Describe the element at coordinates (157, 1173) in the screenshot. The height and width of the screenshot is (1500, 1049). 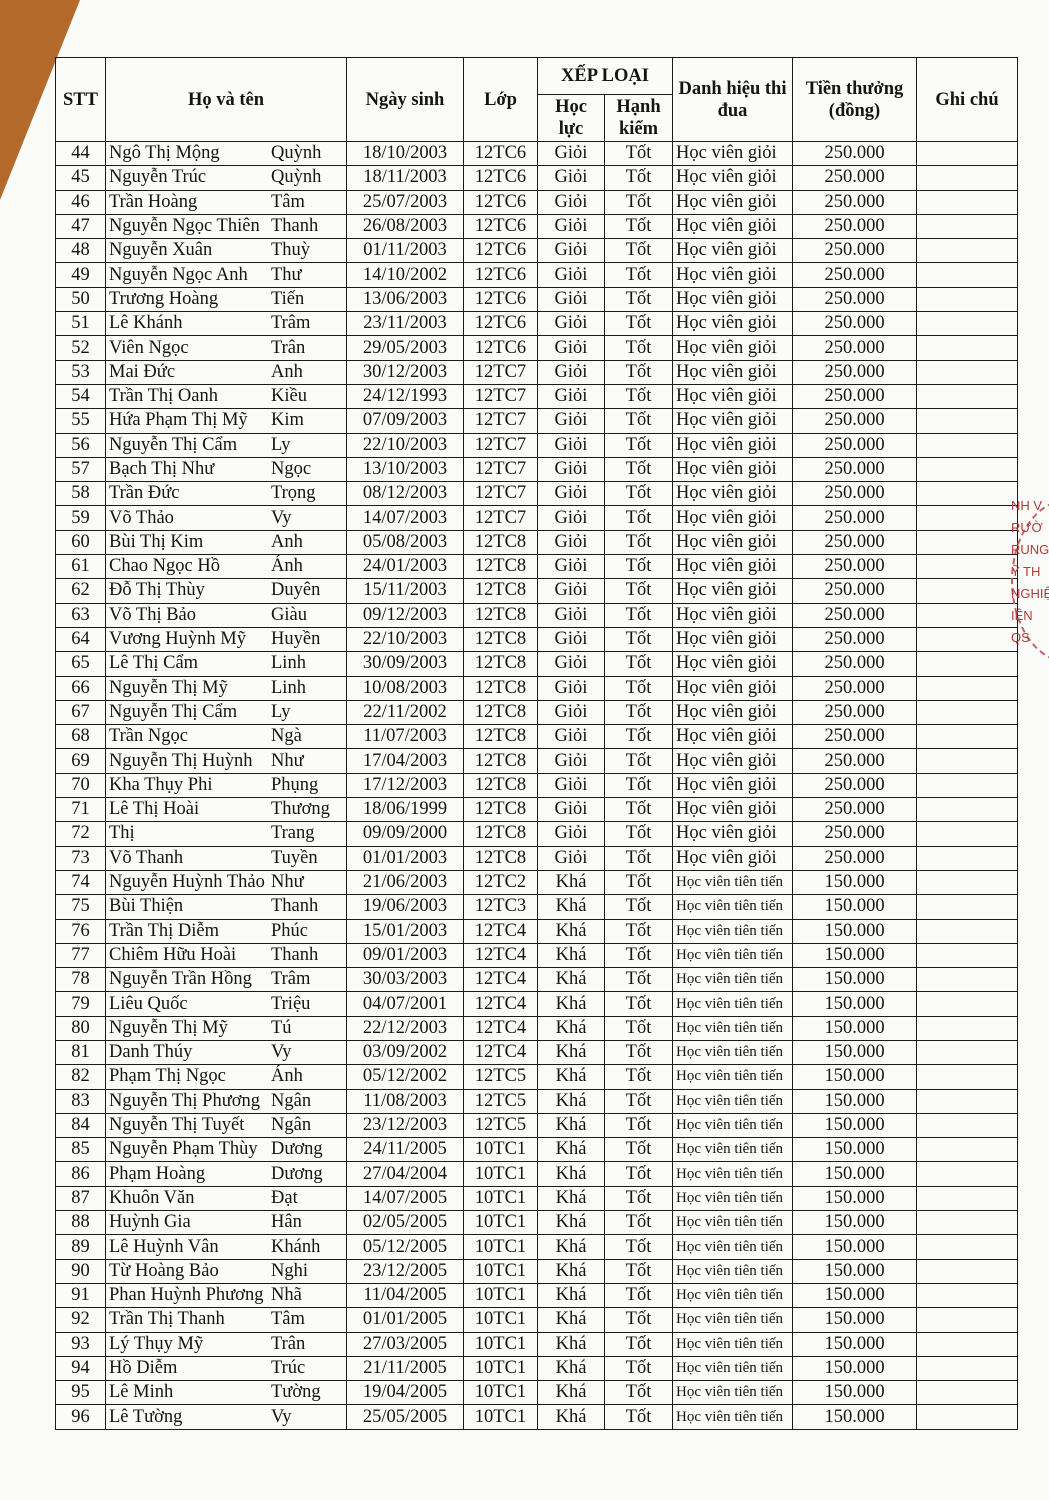
I see `cell-ho: Phạm Hoàng` at that location.